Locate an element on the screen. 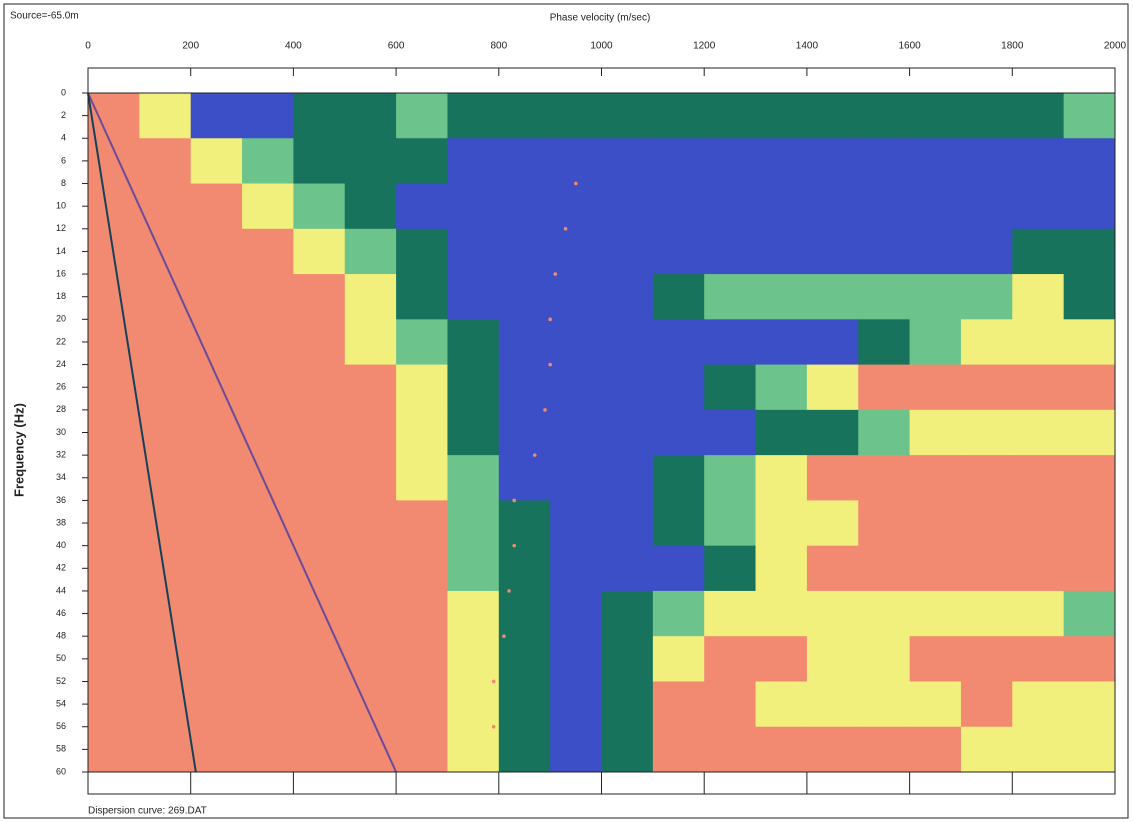  y-tick-label: 26 is located at coordinates (61, 387).